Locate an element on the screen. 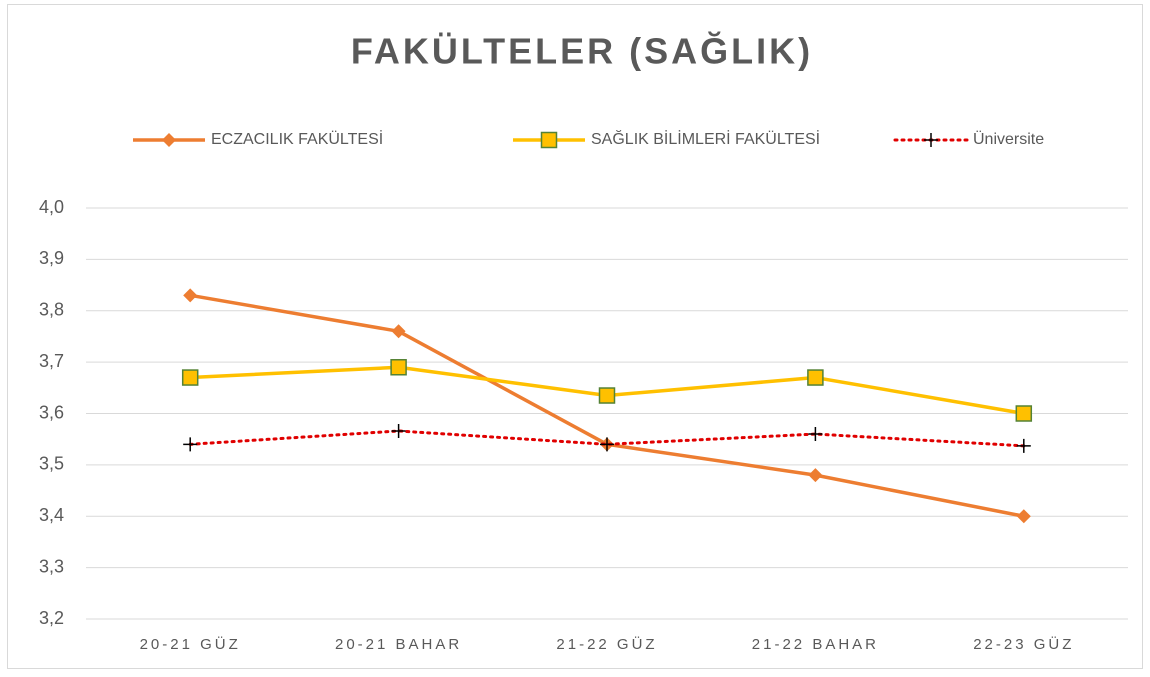 Image resolution: width=1150 pixels, height=677 pixels. y-tick-label: 3,8 is located at coordinates (51, 310).